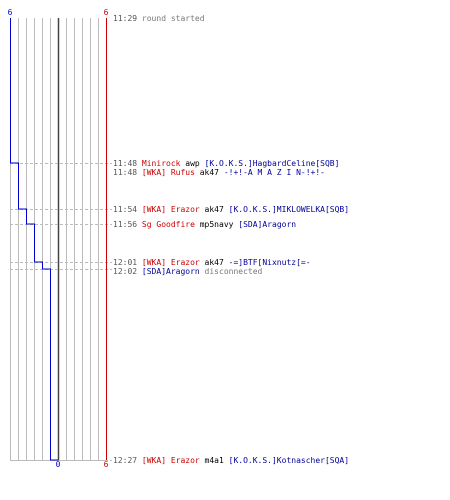  Describe the element at coordinates (272, 163) in the screenshot. I see `victim-name: [K.O.K.S.]HagbardCeline[SQB]` at that location.